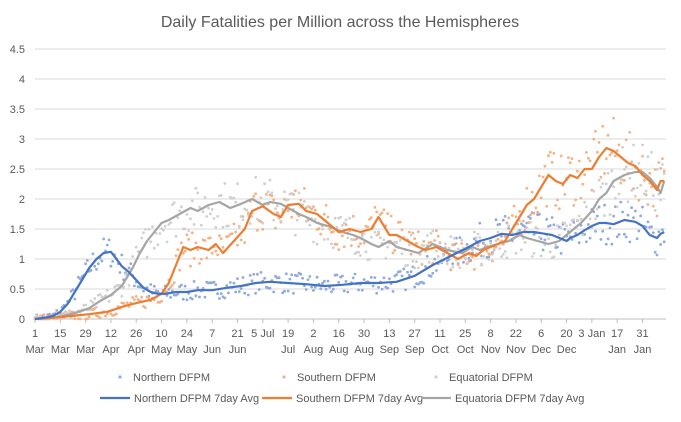  I want to click on x-tick-label-month: Aug, so click(364, 350).